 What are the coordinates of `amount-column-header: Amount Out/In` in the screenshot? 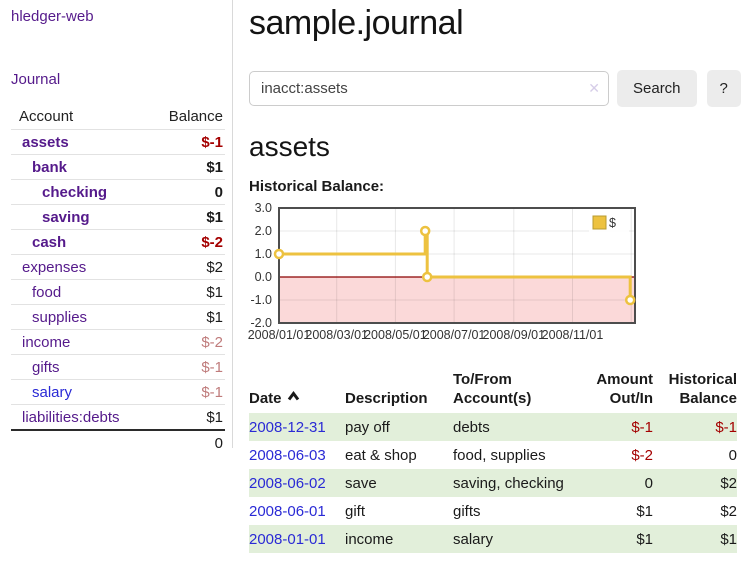 It's located at (624, 389).